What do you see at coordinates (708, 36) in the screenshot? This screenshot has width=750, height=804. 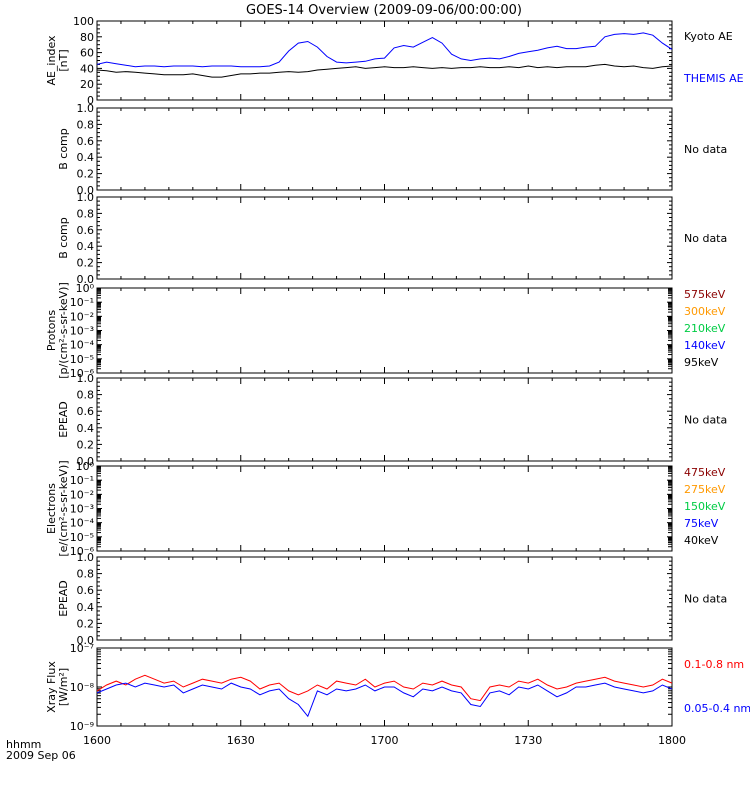 I see `legend-kyoto-ae: Kyoto AE` at bounding box center [708, 36].